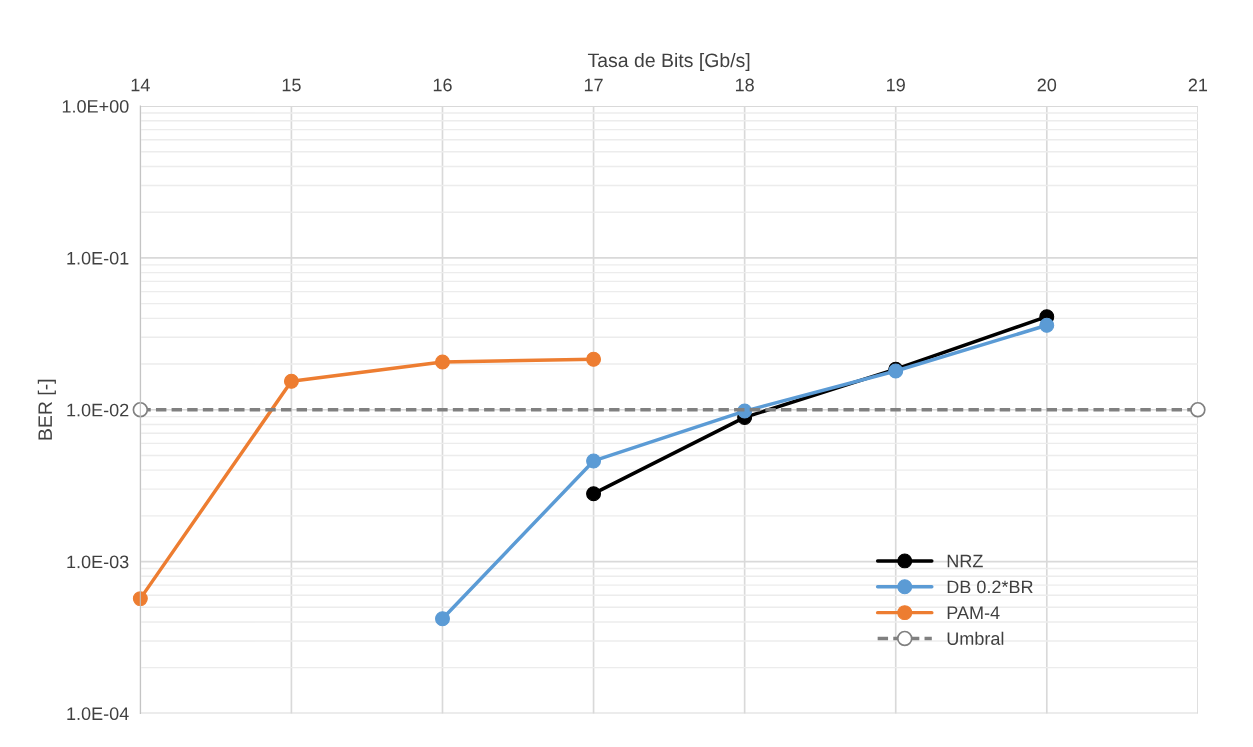  I want to click on legend-label: PAM-4, so click(973, 612).